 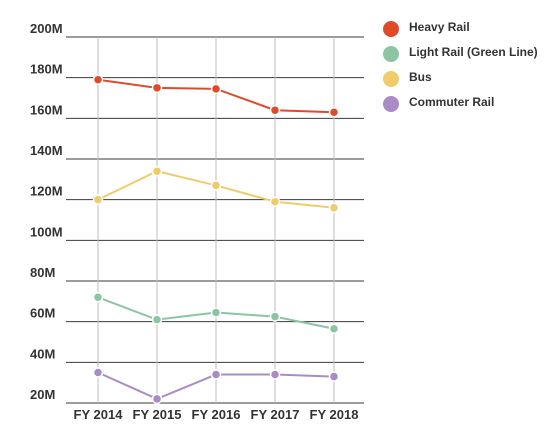 I want to click on legend-label: Commuter Rail, so click(x=452, y=102).